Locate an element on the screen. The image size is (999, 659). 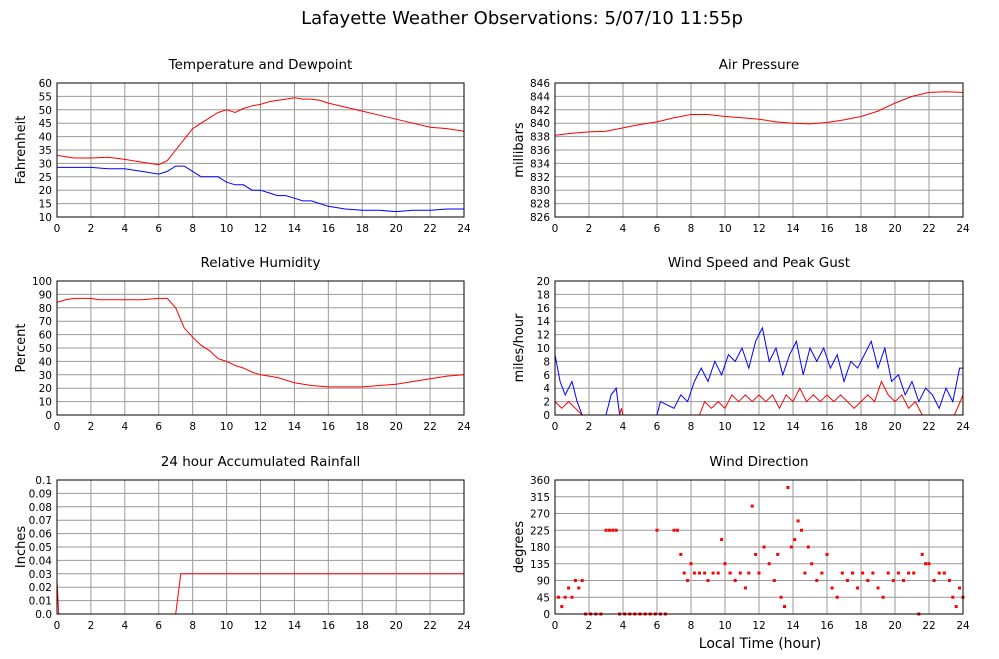
y-tick-label: 315 is located at coordinates (540, 498).